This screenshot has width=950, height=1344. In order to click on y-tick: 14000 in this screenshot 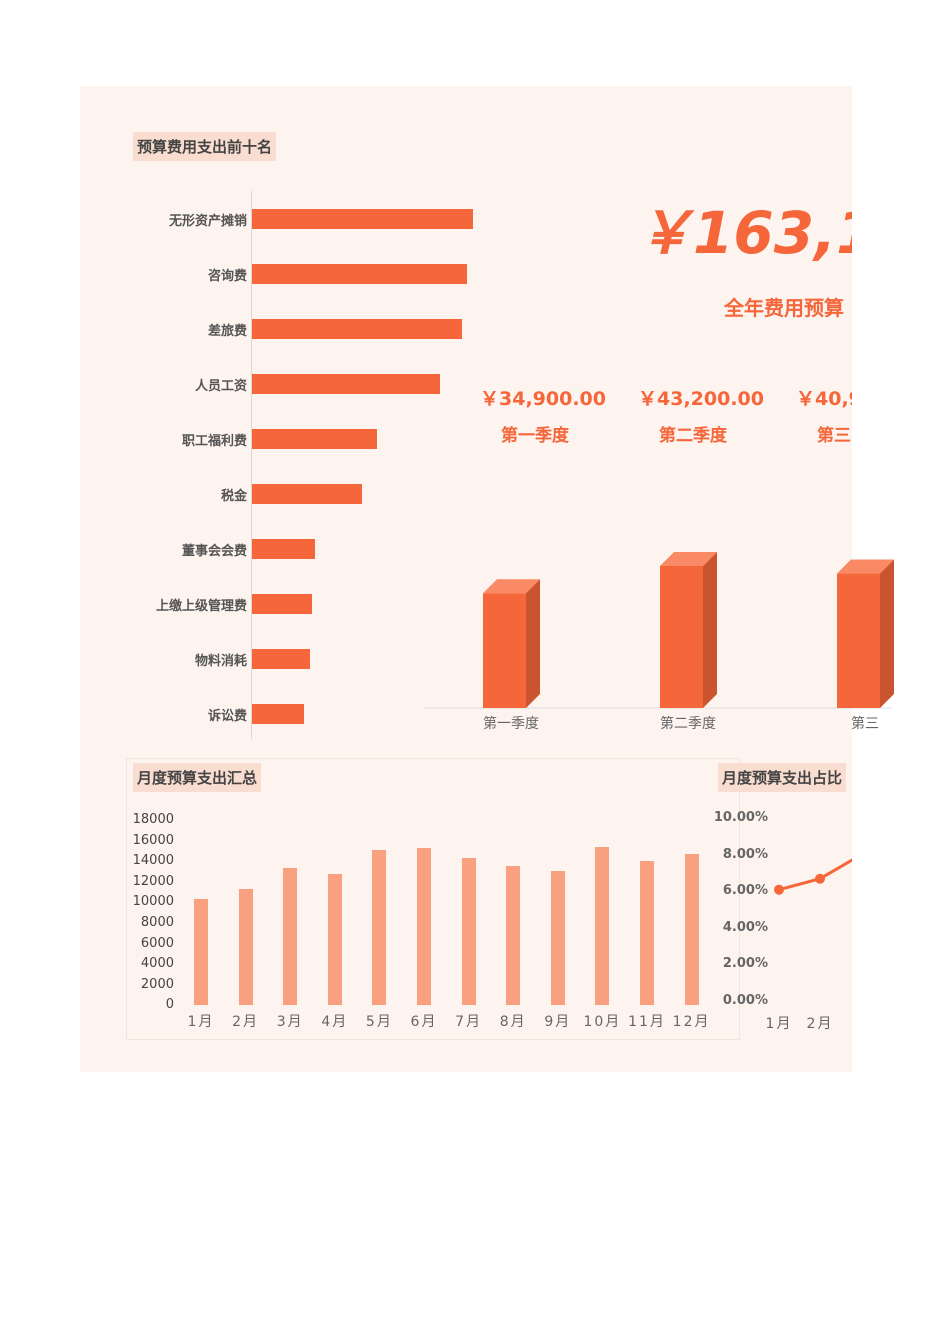, I will do `click(153, 861)`.